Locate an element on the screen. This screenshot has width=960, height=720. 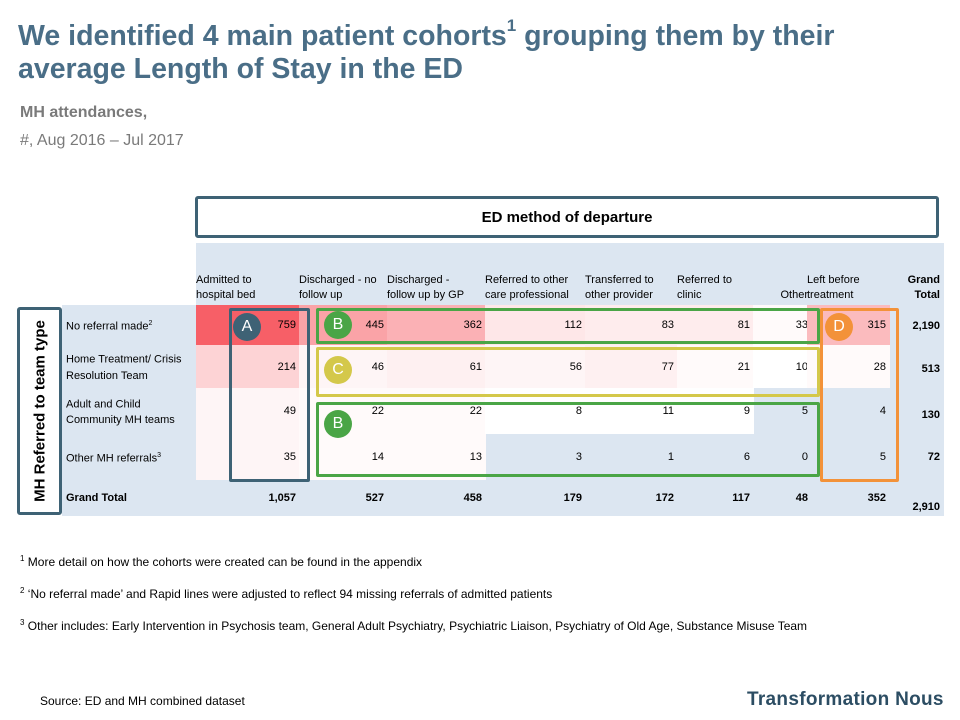
table-cell: 13 is located at coordinates (436, 457).